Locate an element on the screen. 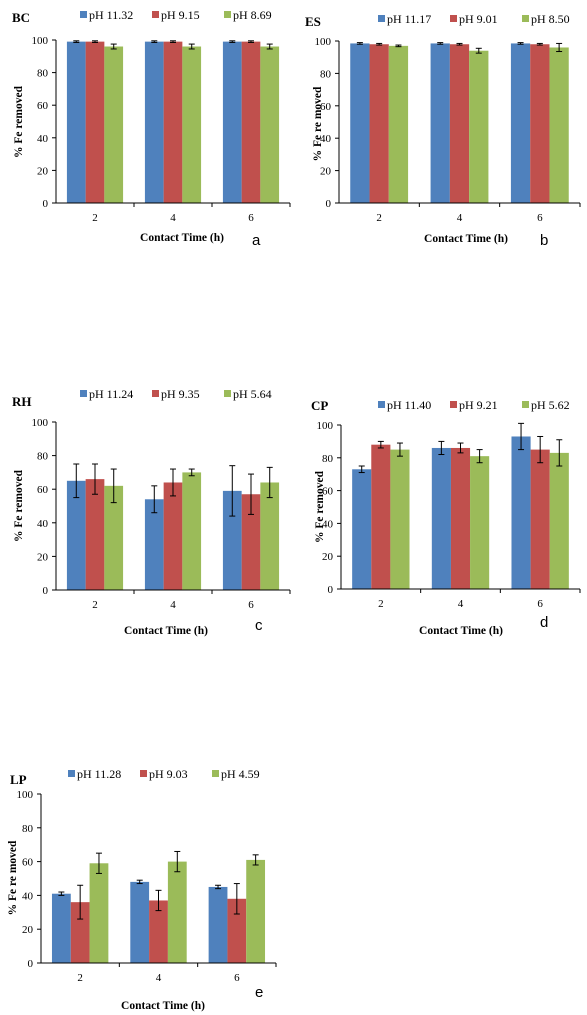 The image size is (587, 1015). panel-title: CP is located at coordinates (319, 405).